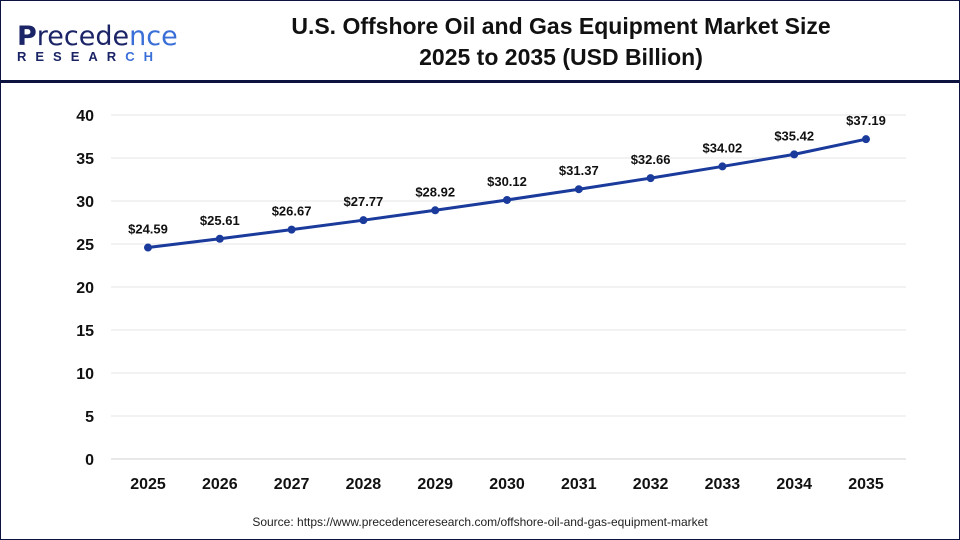  Describe the element at coordinates (292, 484) in the screenshot. I see `x-tick-label: 2027` at that location.